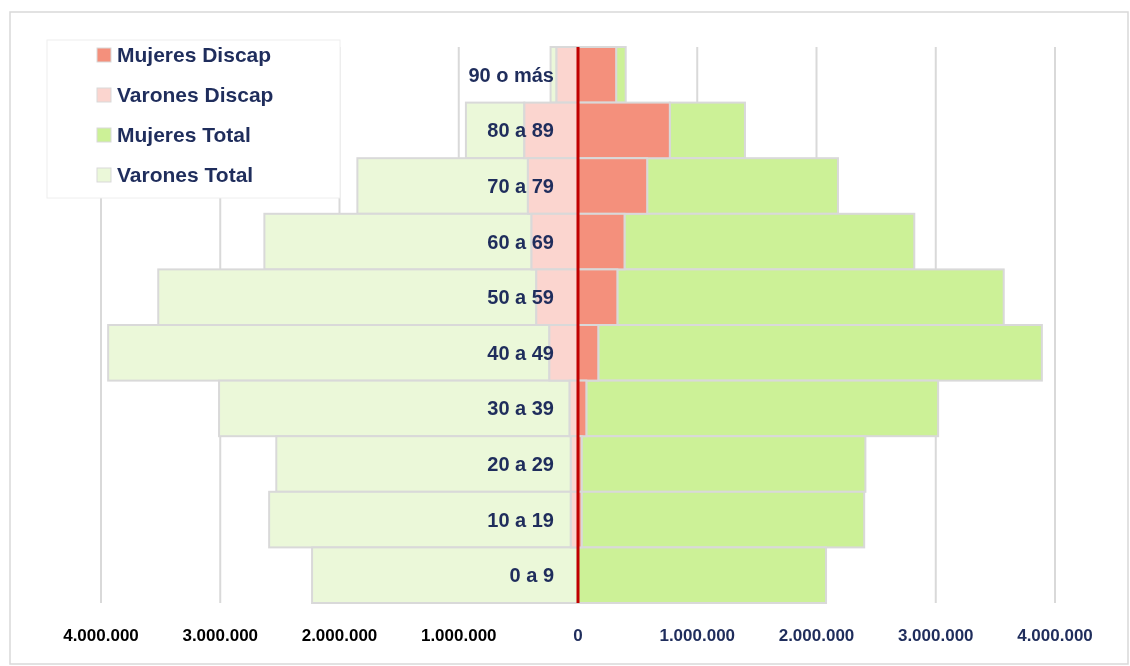 The height and width of the screenshot is (666, 1130). What do you see at coordinates (520, 130) in the screenshot?
I see `y-tick-label: 80 a 89` at bounding box center [520, 130].